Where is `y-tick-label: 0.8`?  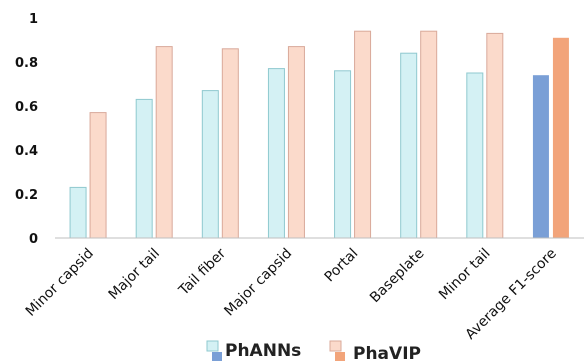 y-tick-label: 0.8 is located at coordinates (26, 63).